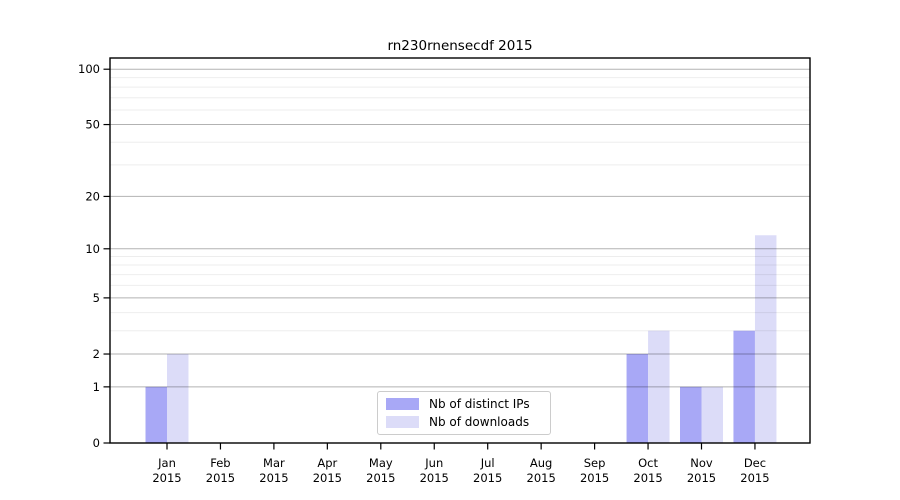  Describe the element at coordinates (595, 463) in the screenshot. I see `x-tick-label-month: Sep` at that location.